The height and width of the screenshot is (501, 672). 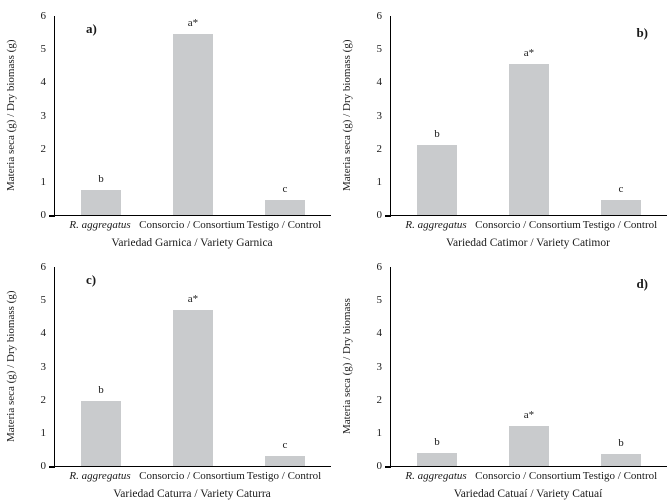 I want to click on panel-label: c), so click(x=91, y=279).